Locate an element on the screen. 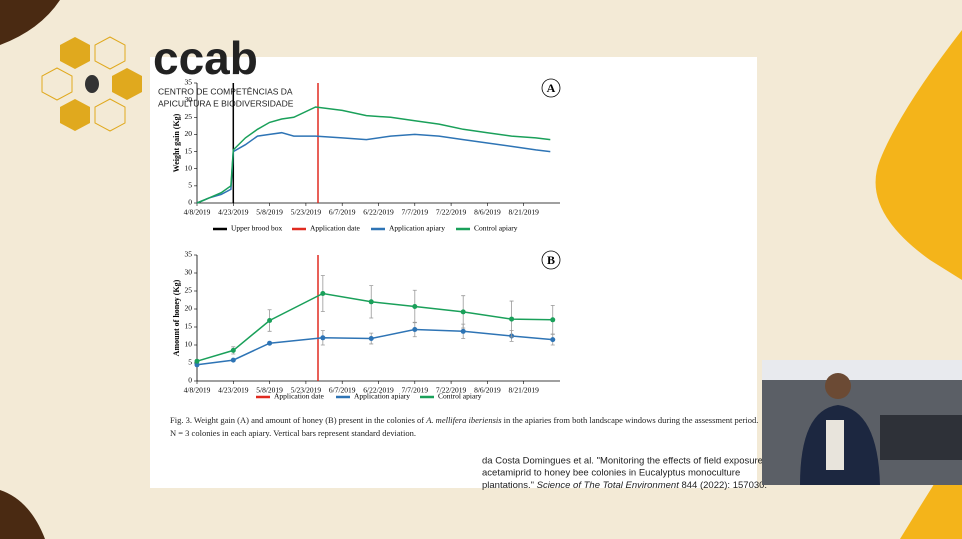 Image resolution: width=962 pixels, height=539 pixels. citation-text: 844 (2022): 157030. is located at coordinates (723, 485).